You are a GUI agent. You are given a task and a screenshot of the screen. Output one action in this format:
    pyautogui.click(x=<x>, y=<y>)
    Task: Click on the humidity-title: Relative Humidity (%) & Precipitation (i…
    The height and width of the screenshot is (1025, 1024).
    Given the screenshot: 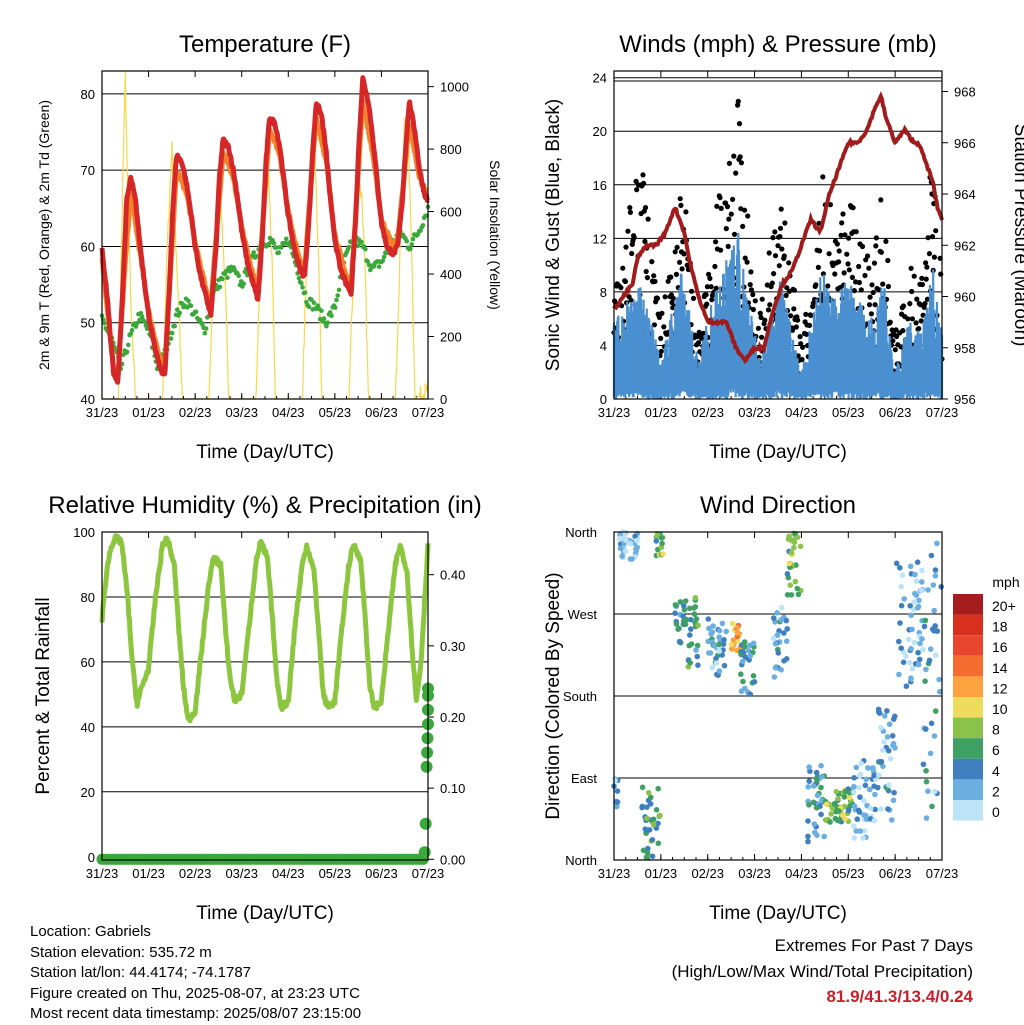 What is the action you would take?
    pyautogui.click(x=264, y=505)
    